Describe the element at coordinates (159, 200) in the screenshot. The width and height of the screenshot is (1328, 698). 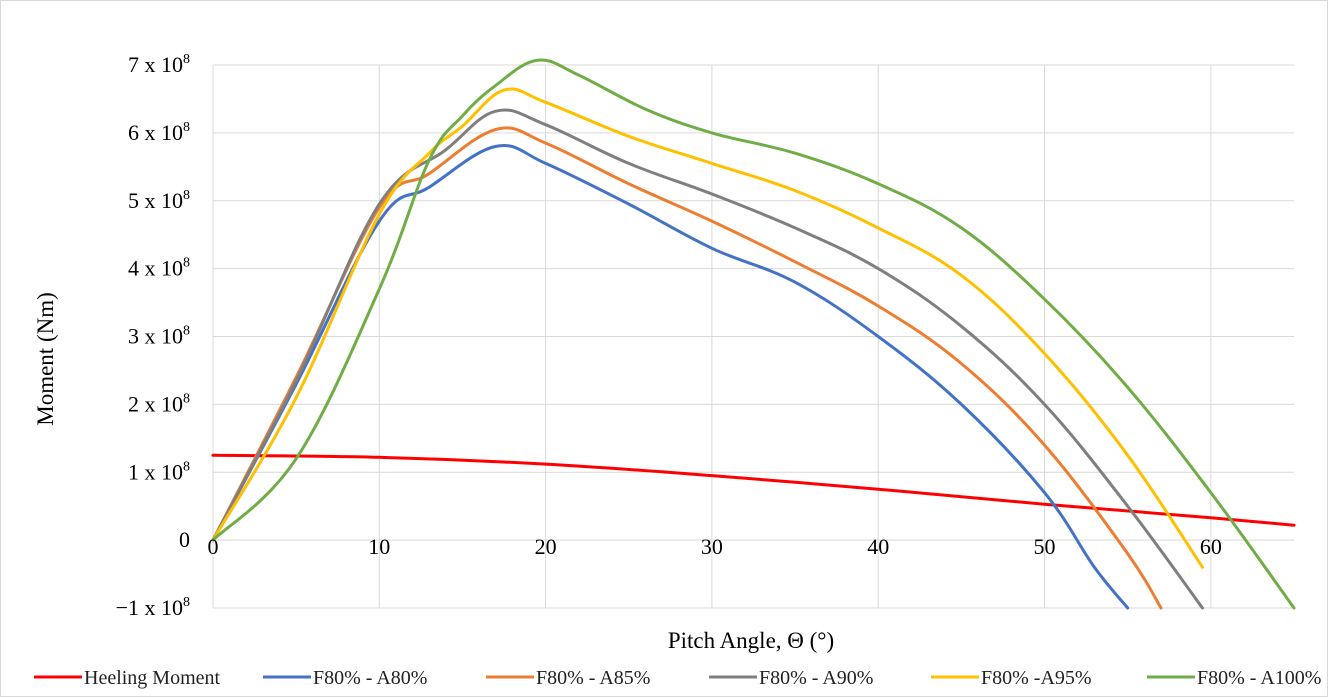
I see `y-tick-label: 5 x 108` at that location.